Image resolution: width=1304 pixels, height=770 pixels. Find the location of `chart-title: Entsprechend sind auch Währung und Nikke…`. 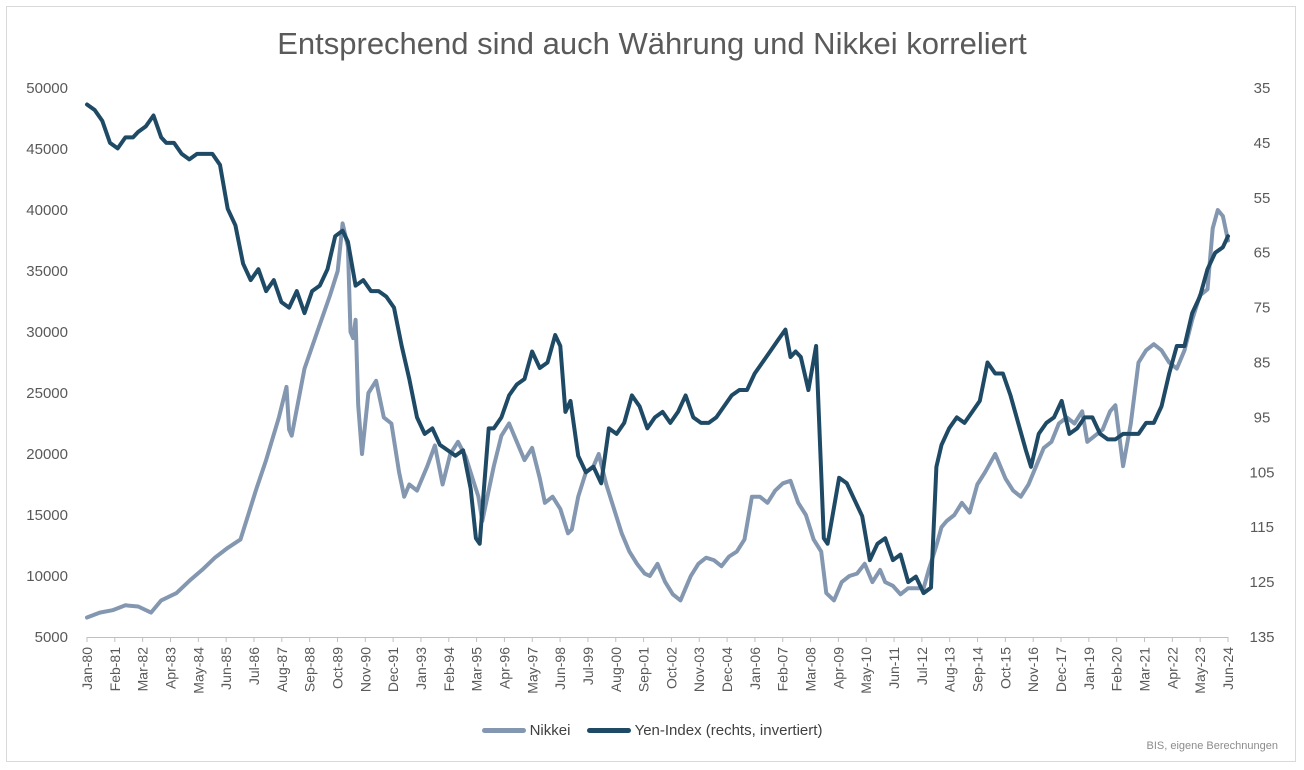

chart-title: Entsprechend sind auch Währung und Nikke… is located at coordinates (652, 43).